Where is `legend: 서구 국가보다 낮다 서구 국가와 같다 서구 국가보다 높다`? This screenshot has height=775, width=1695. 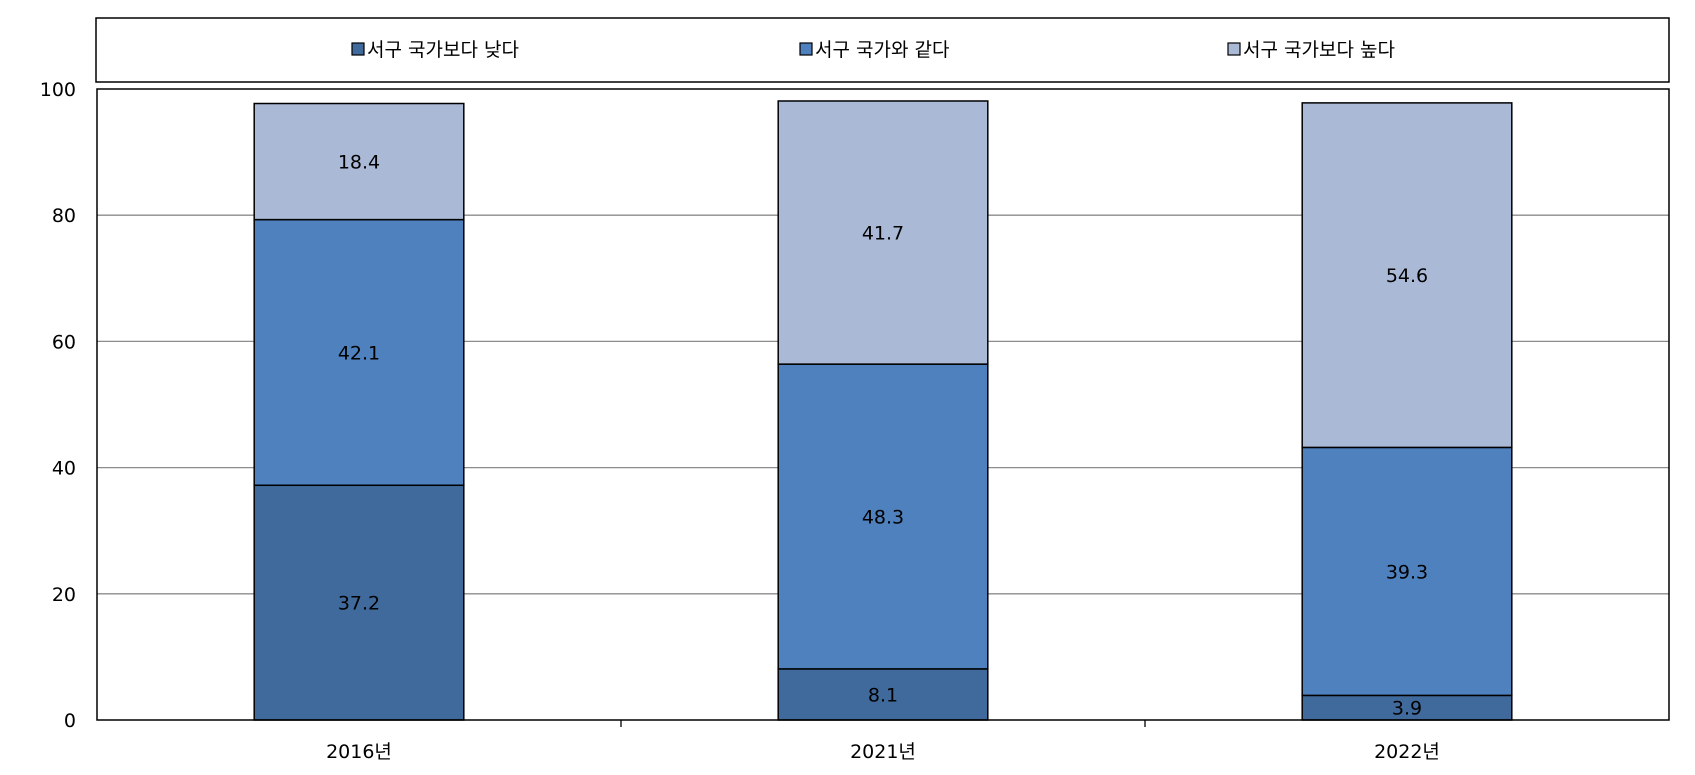 legend: 서구 국가보다 낮다 서구 국가와 같다 서구 국가보다 높다 is located at coordinates (873, 50).